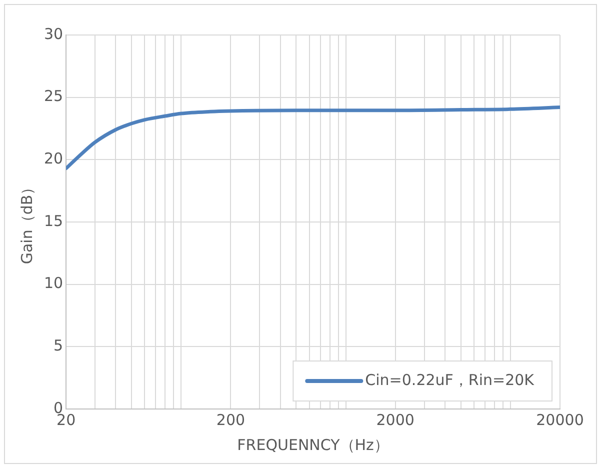 The height and width of the screenshot is (468, 601). I want to click on y-tick-label: 25, so click(54, 96).